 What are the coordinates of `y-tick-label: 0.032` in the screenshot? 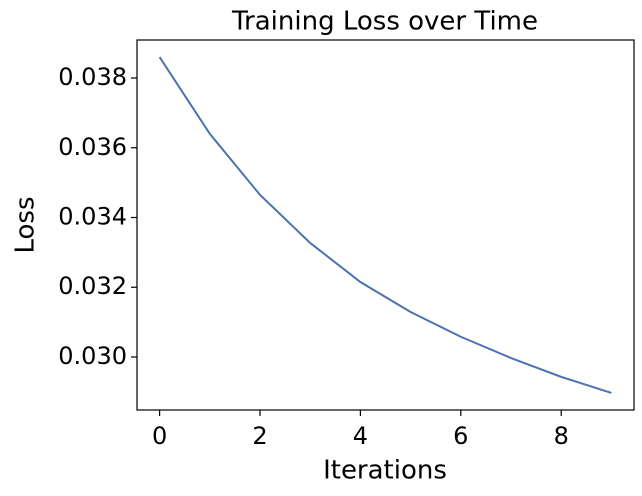 It's located at (92, 286).